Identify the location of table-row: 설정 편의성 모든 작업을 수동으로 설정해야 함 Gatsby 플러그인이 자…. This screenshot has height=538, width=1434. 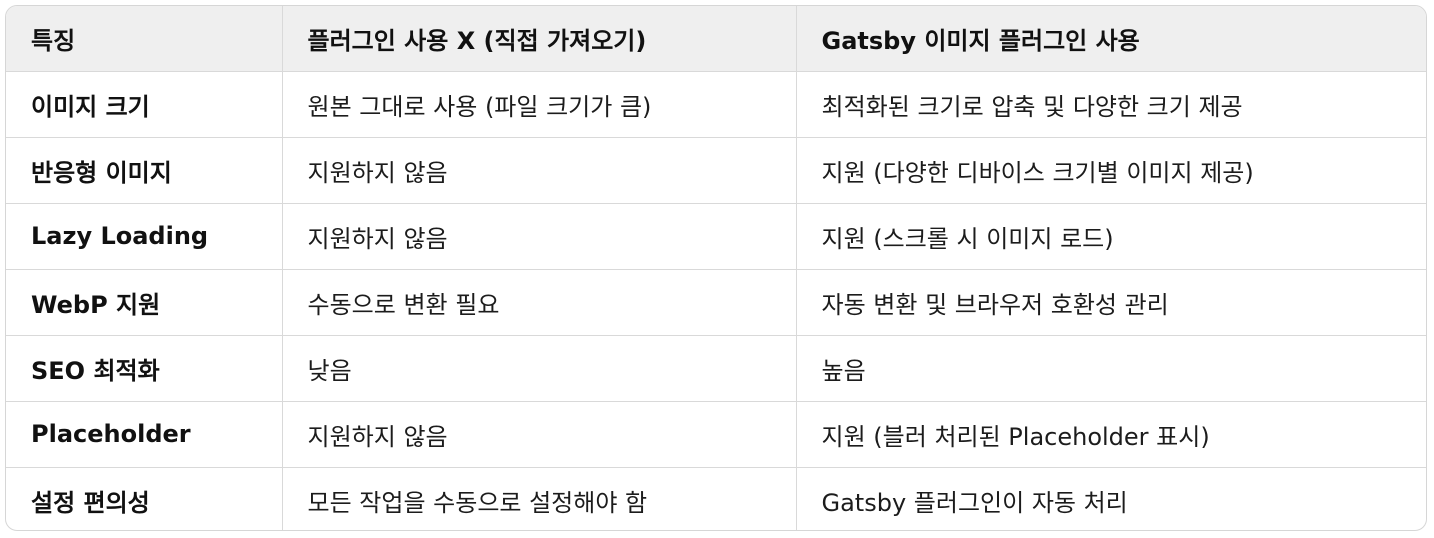
(716, 498).